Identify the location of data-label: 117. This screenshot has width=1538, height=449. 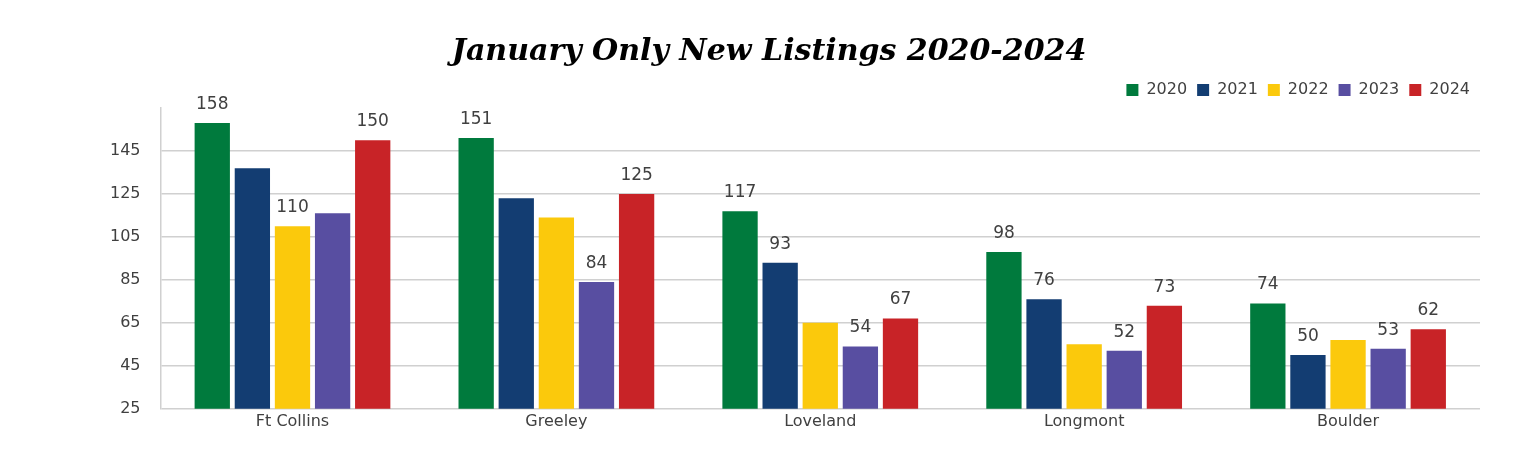
(740, 191).